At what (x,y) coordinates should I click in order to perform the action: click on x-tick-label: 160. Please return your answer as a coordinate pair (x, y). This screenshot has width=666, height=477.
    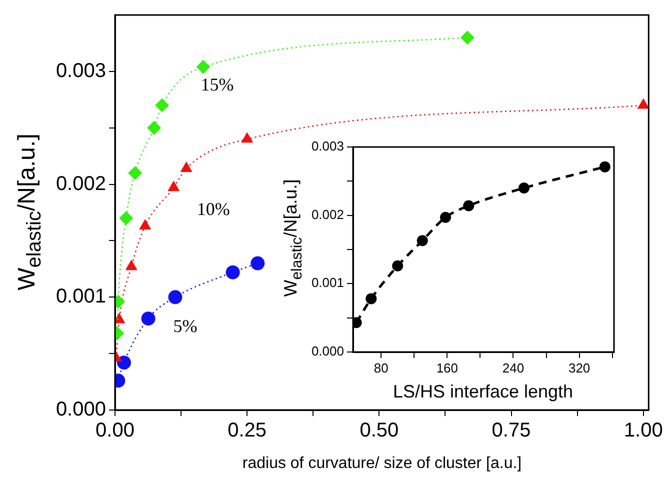
    Looking at the image, I should click on (447, 368).